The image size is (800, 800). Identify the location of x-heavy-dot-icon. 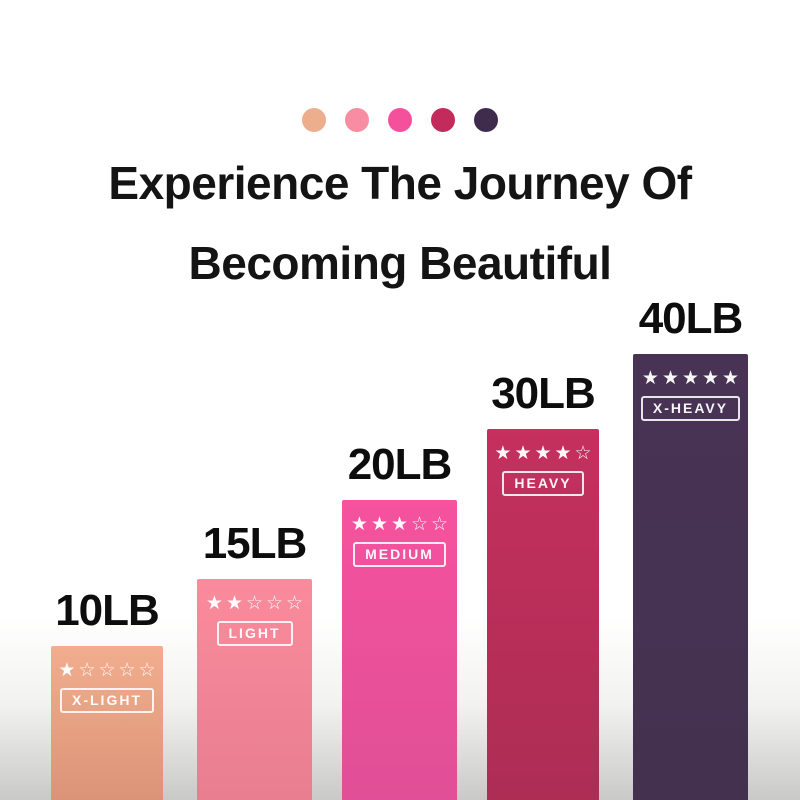
(486, 120).